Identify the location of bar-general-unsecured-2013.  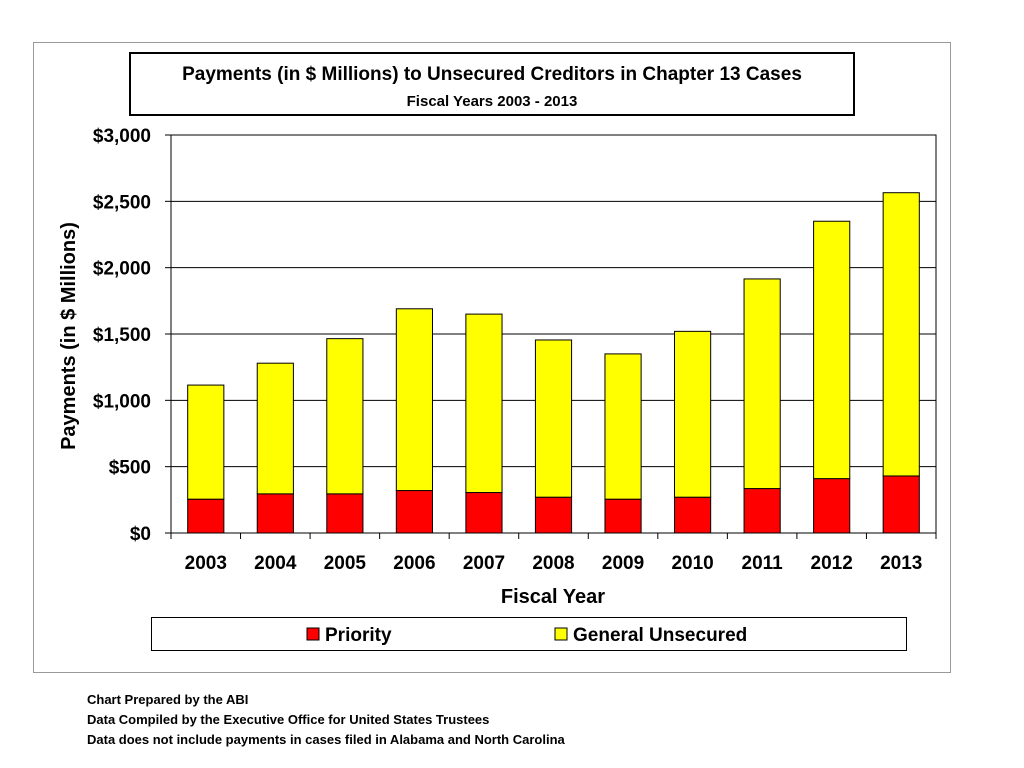
(901, 334).